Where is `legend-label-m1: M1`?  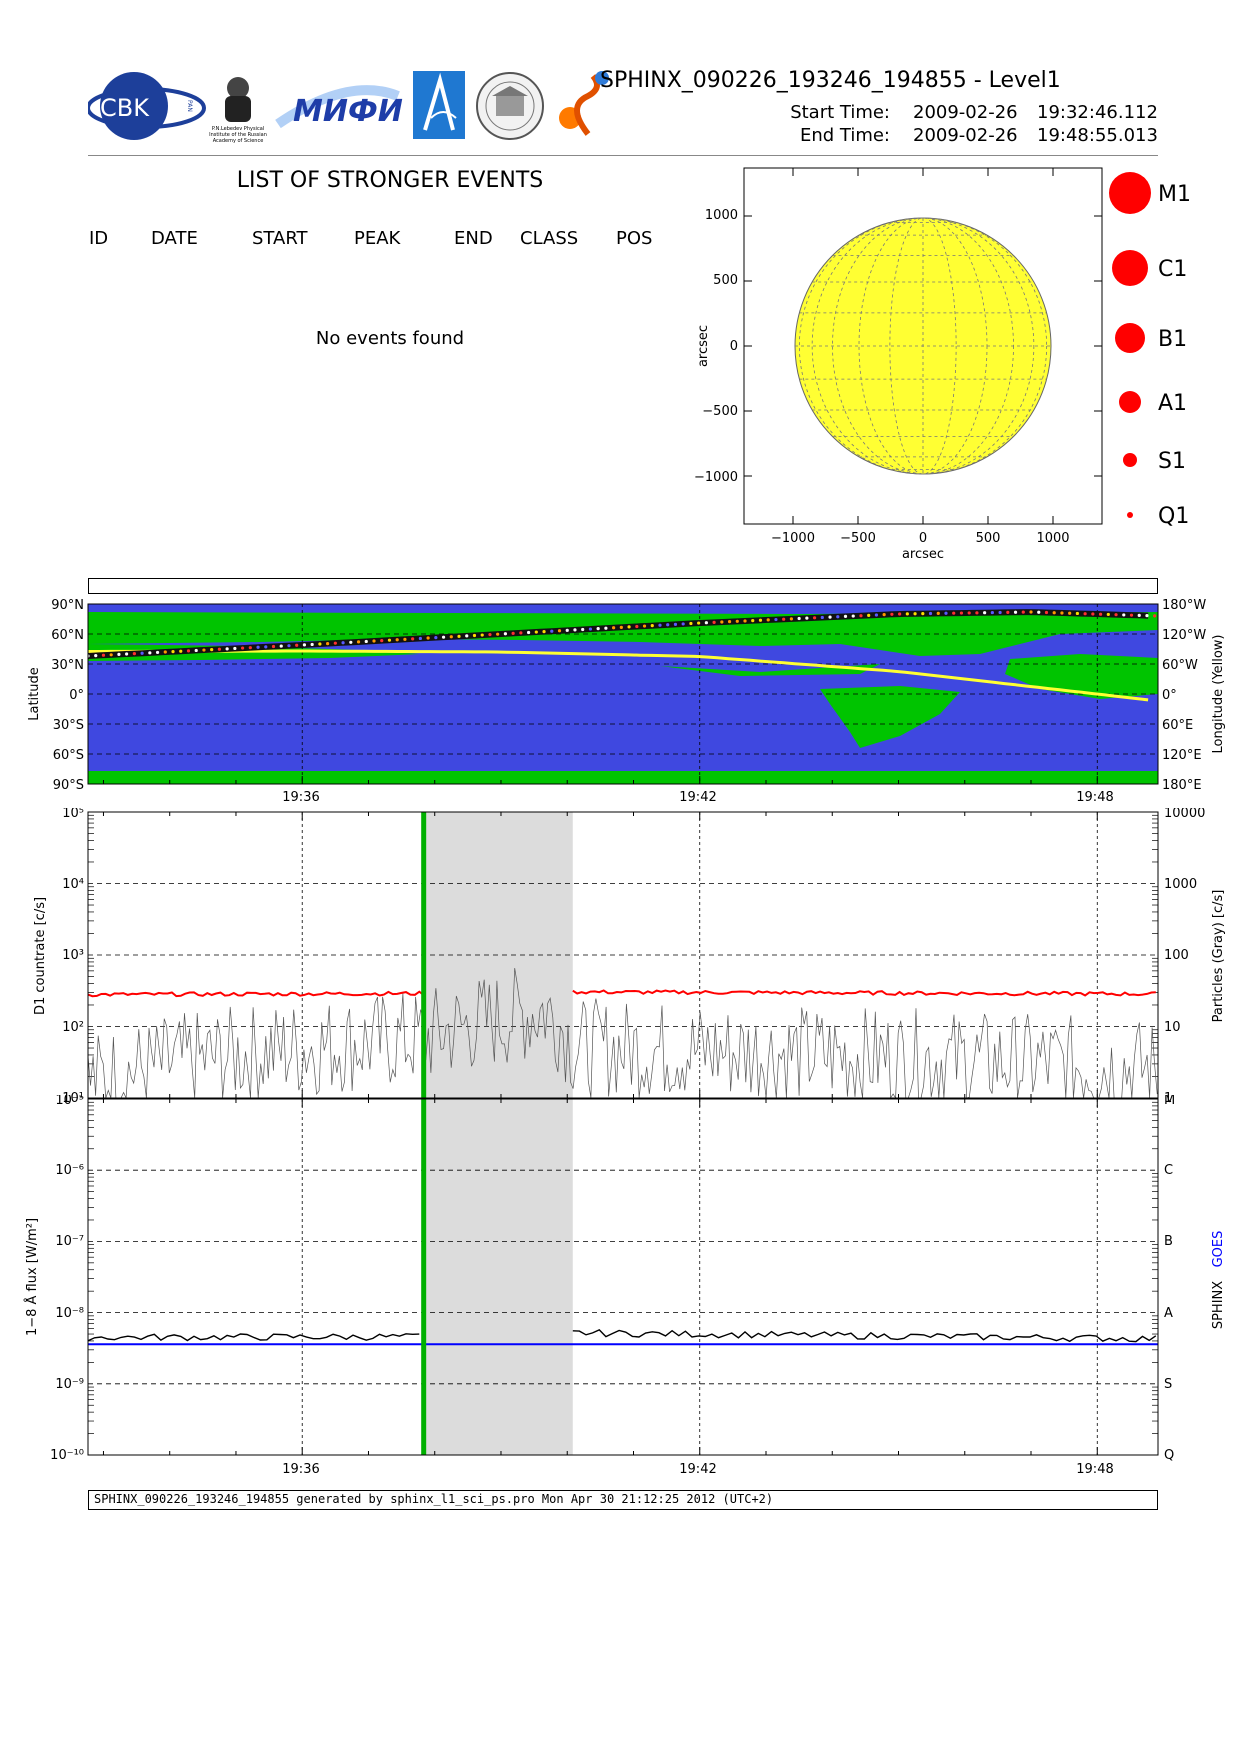 legend-label-m1: M1 is located at coordinates (1174, 194).